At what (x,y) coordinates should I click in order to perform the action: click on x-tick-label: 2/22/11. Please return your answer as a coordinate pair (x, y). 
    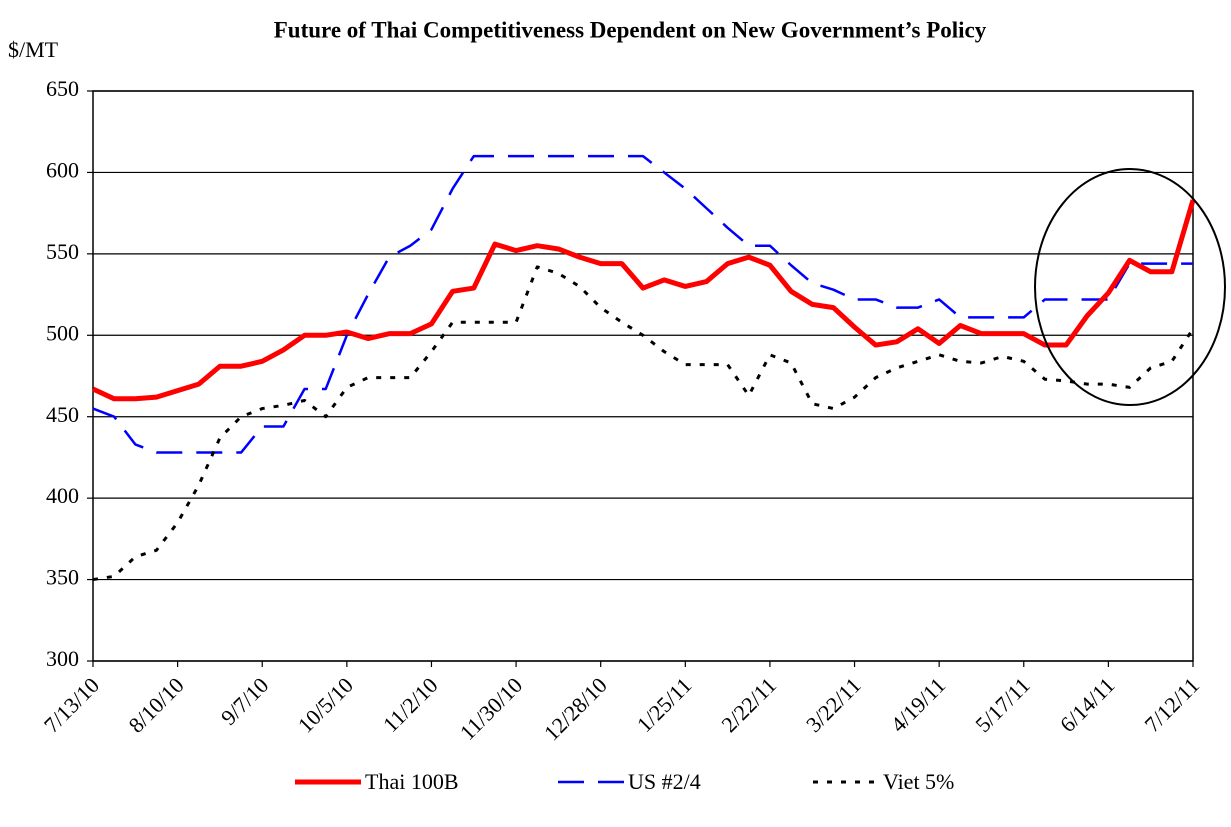
    Looking at the image, I should click on (748, 704).